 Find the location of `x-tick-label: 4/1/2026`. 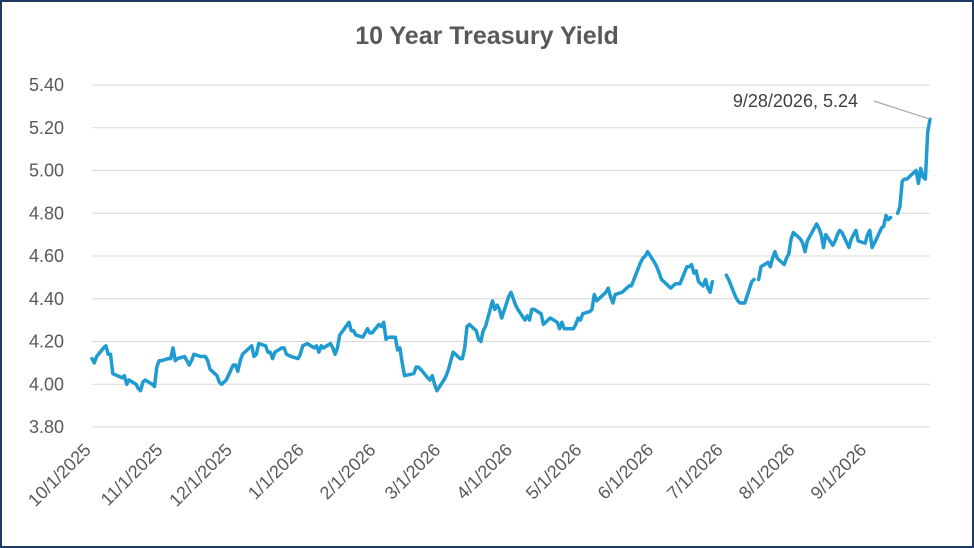

x-tick-label: 4/1/2026 is located at coordinates (484, 472).